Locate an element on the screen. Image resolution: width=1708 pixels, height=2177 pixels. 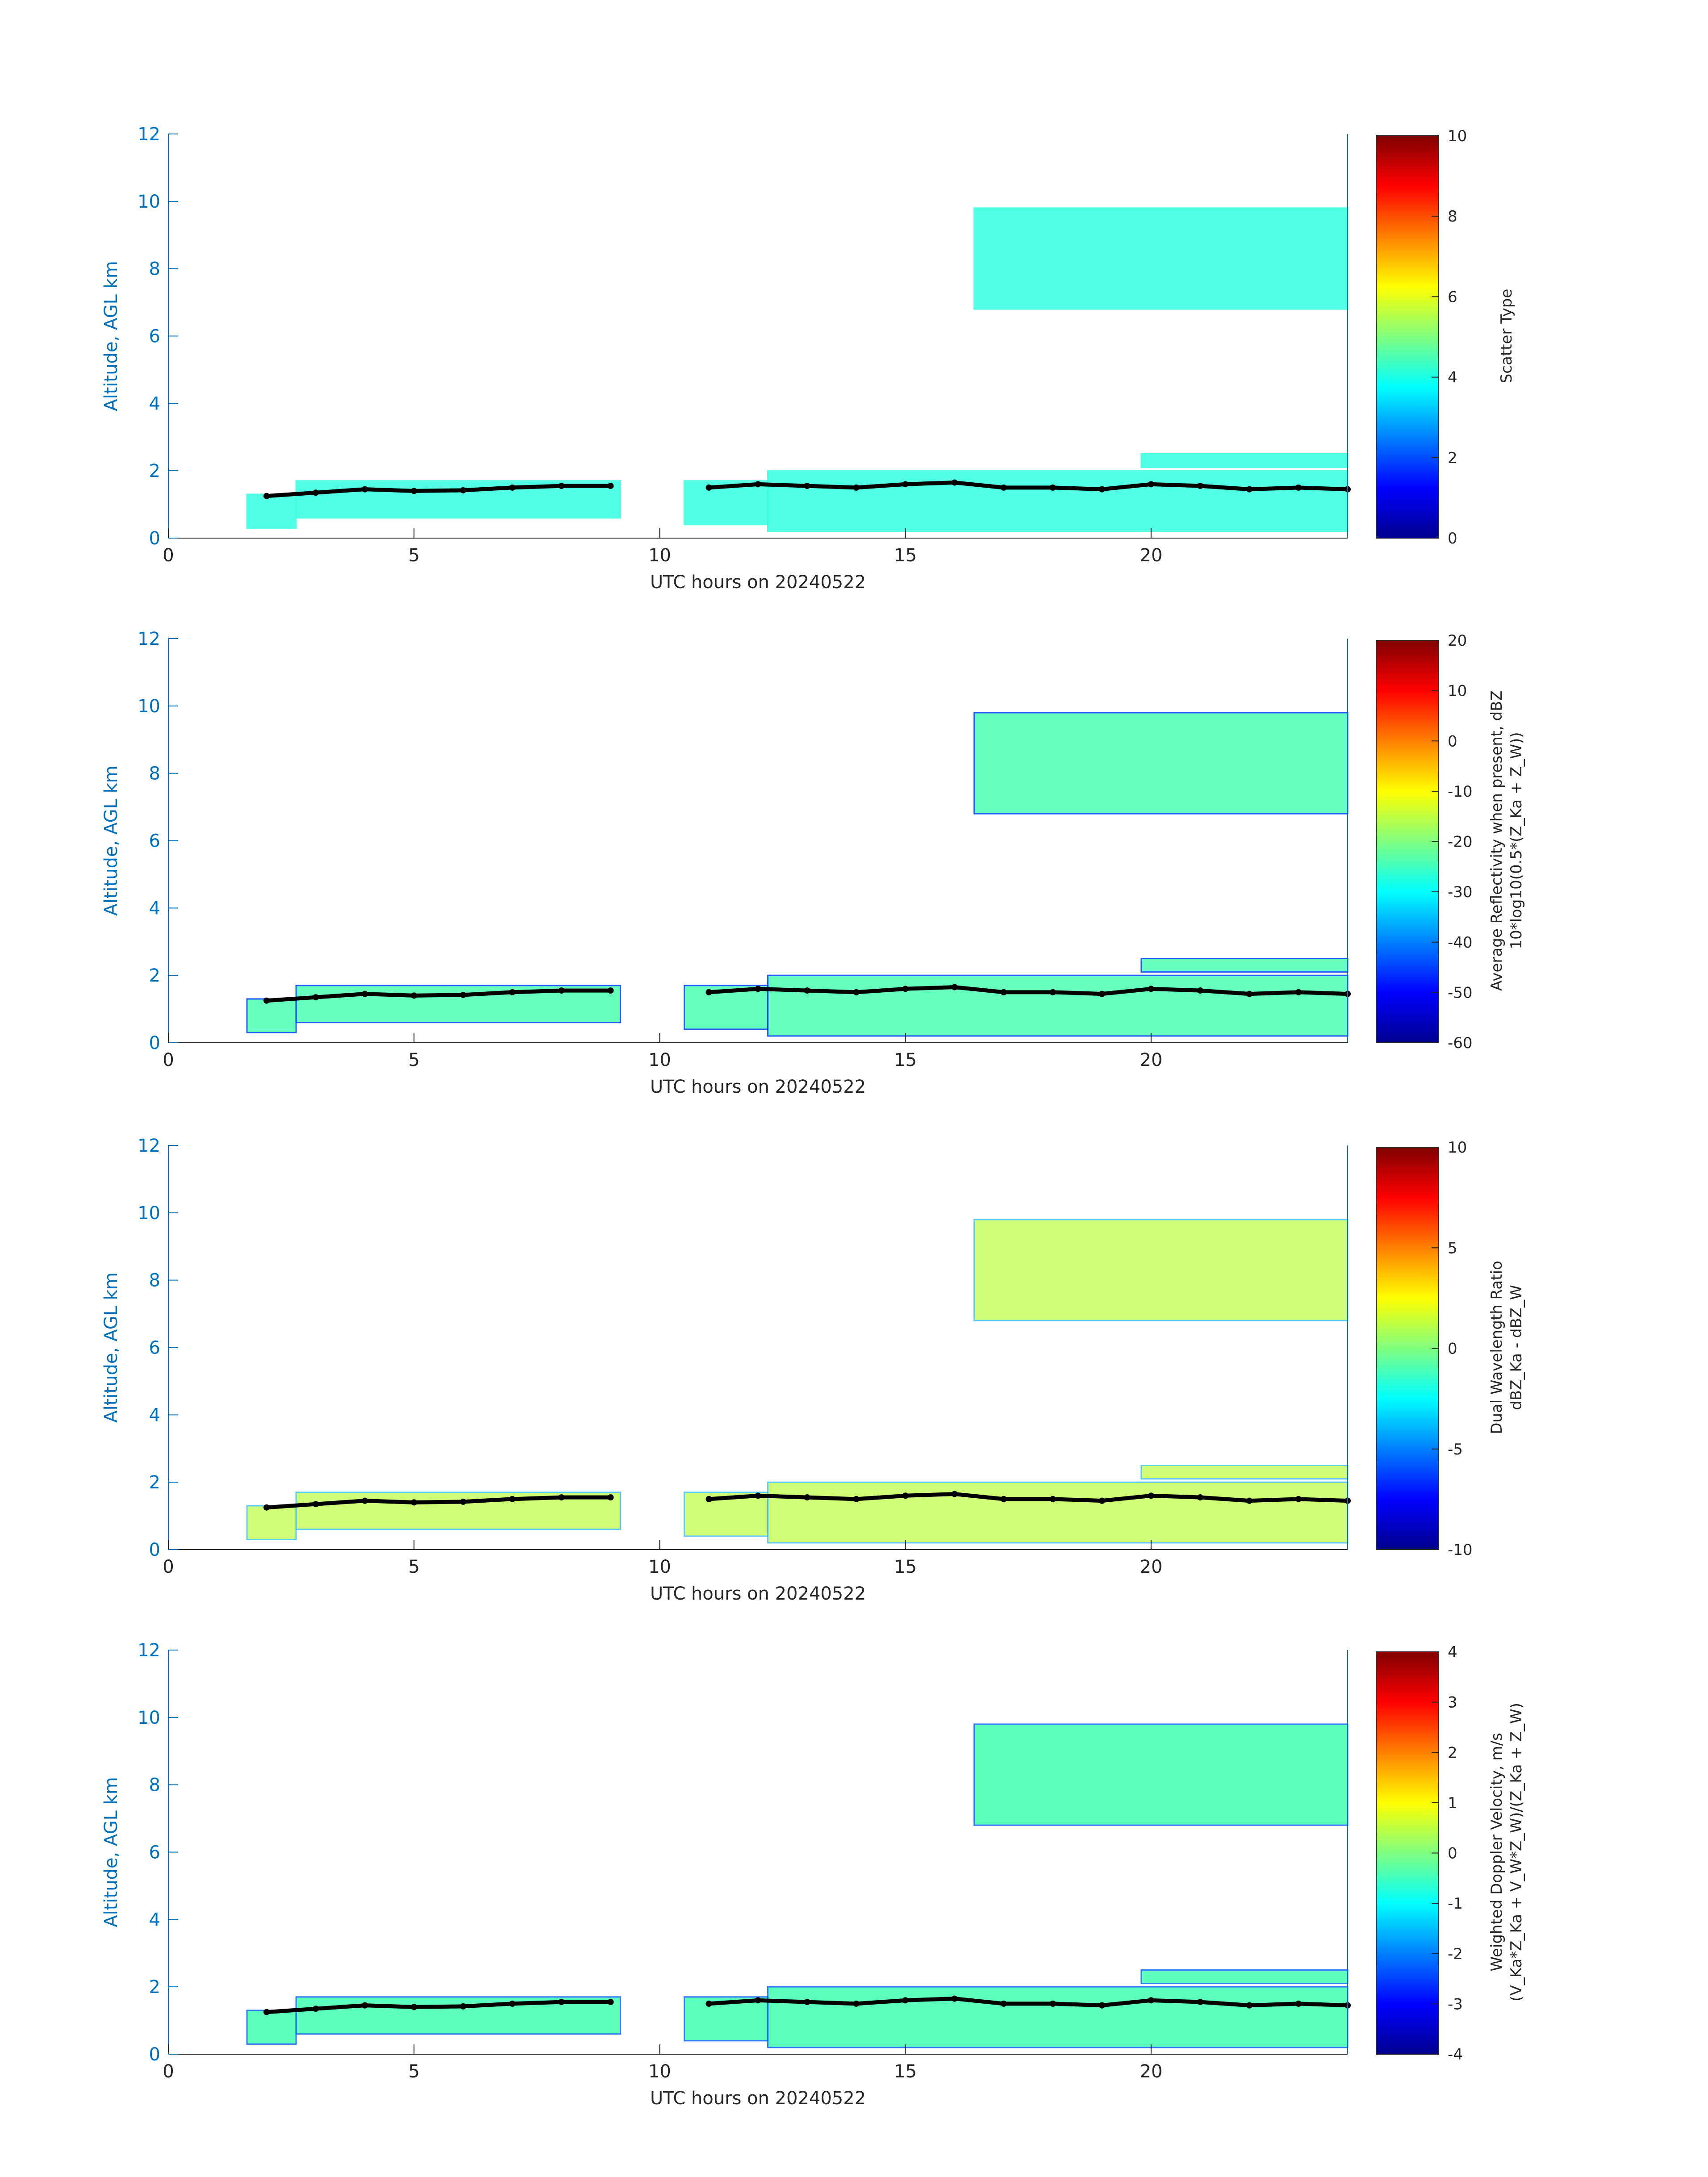
colorbar-tick-label: 4 is located at coordinates (1452, 378).